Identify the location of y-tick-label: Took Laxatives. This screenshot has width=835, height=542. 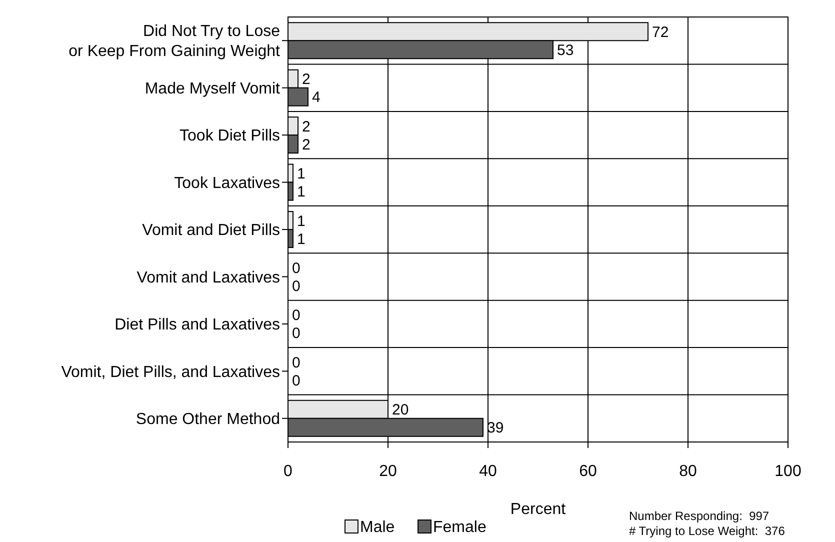
(227, 183).